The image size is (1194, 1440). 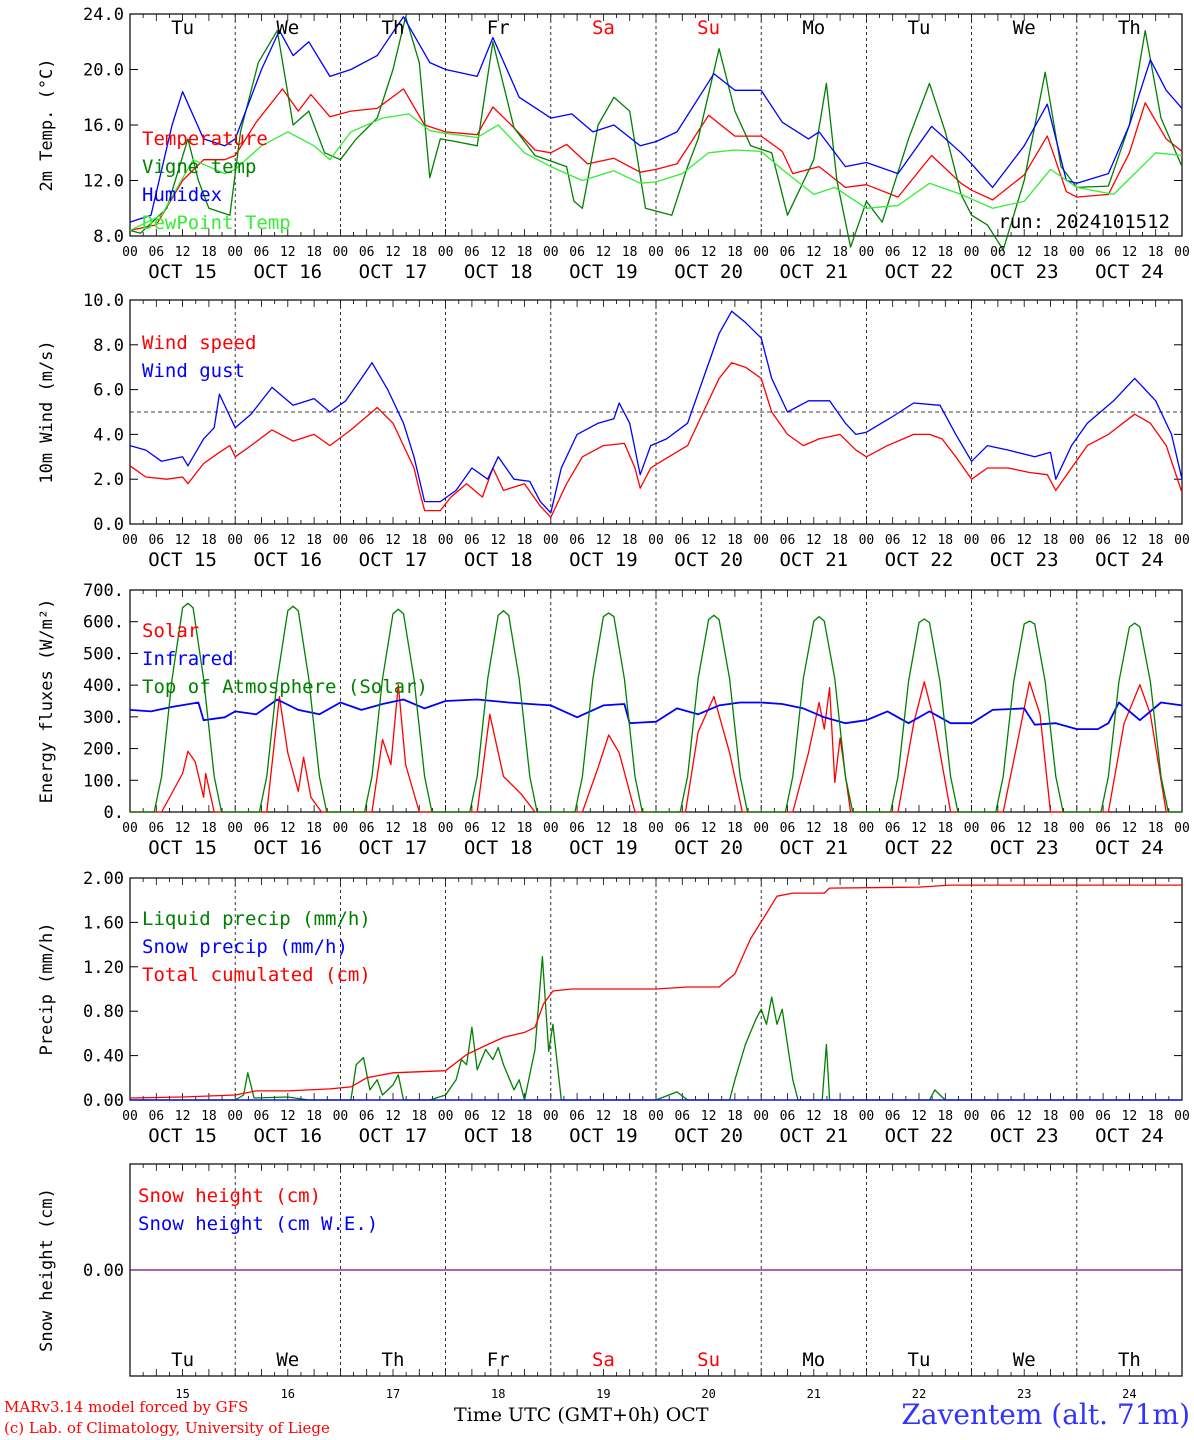 I want to click on day-number-label: 24, so click(x=1129, y=1394).